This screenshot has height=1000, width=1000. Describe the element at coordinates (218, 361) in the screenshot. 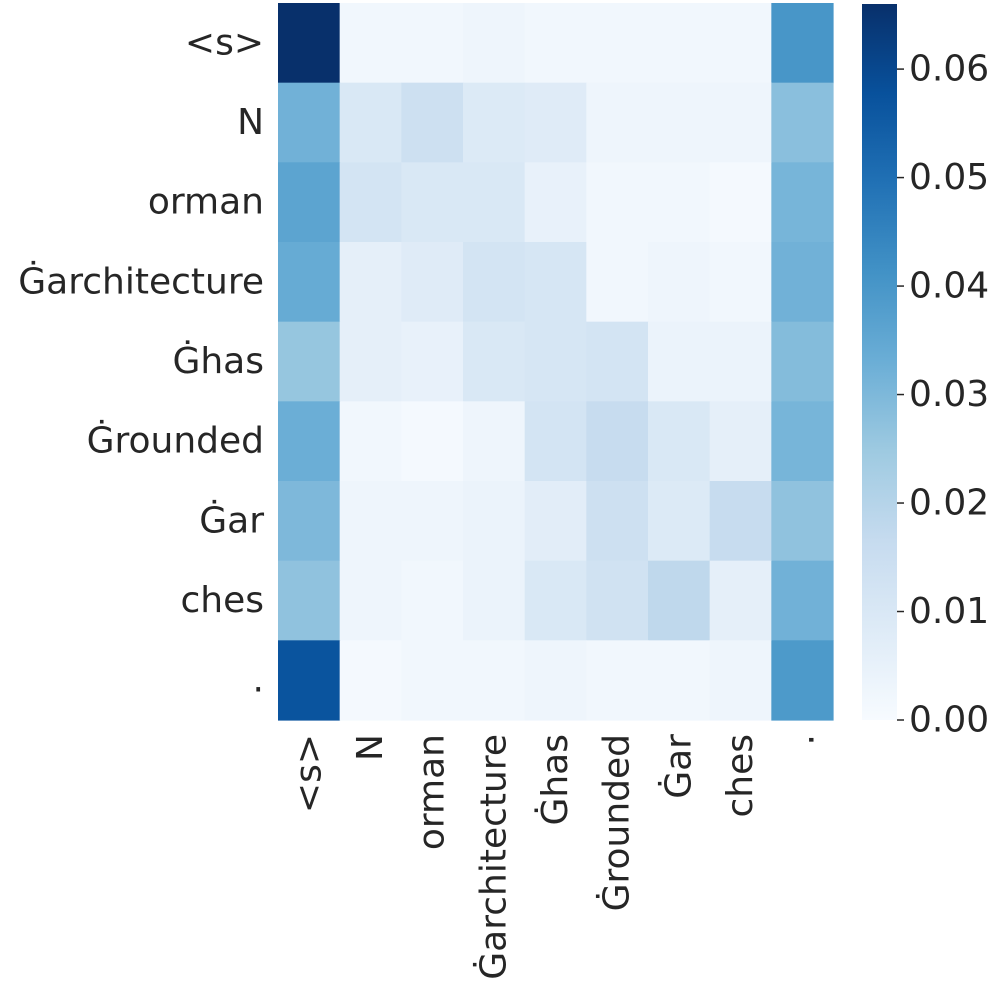

I see `row-tick-label: Ġhas` at that location.